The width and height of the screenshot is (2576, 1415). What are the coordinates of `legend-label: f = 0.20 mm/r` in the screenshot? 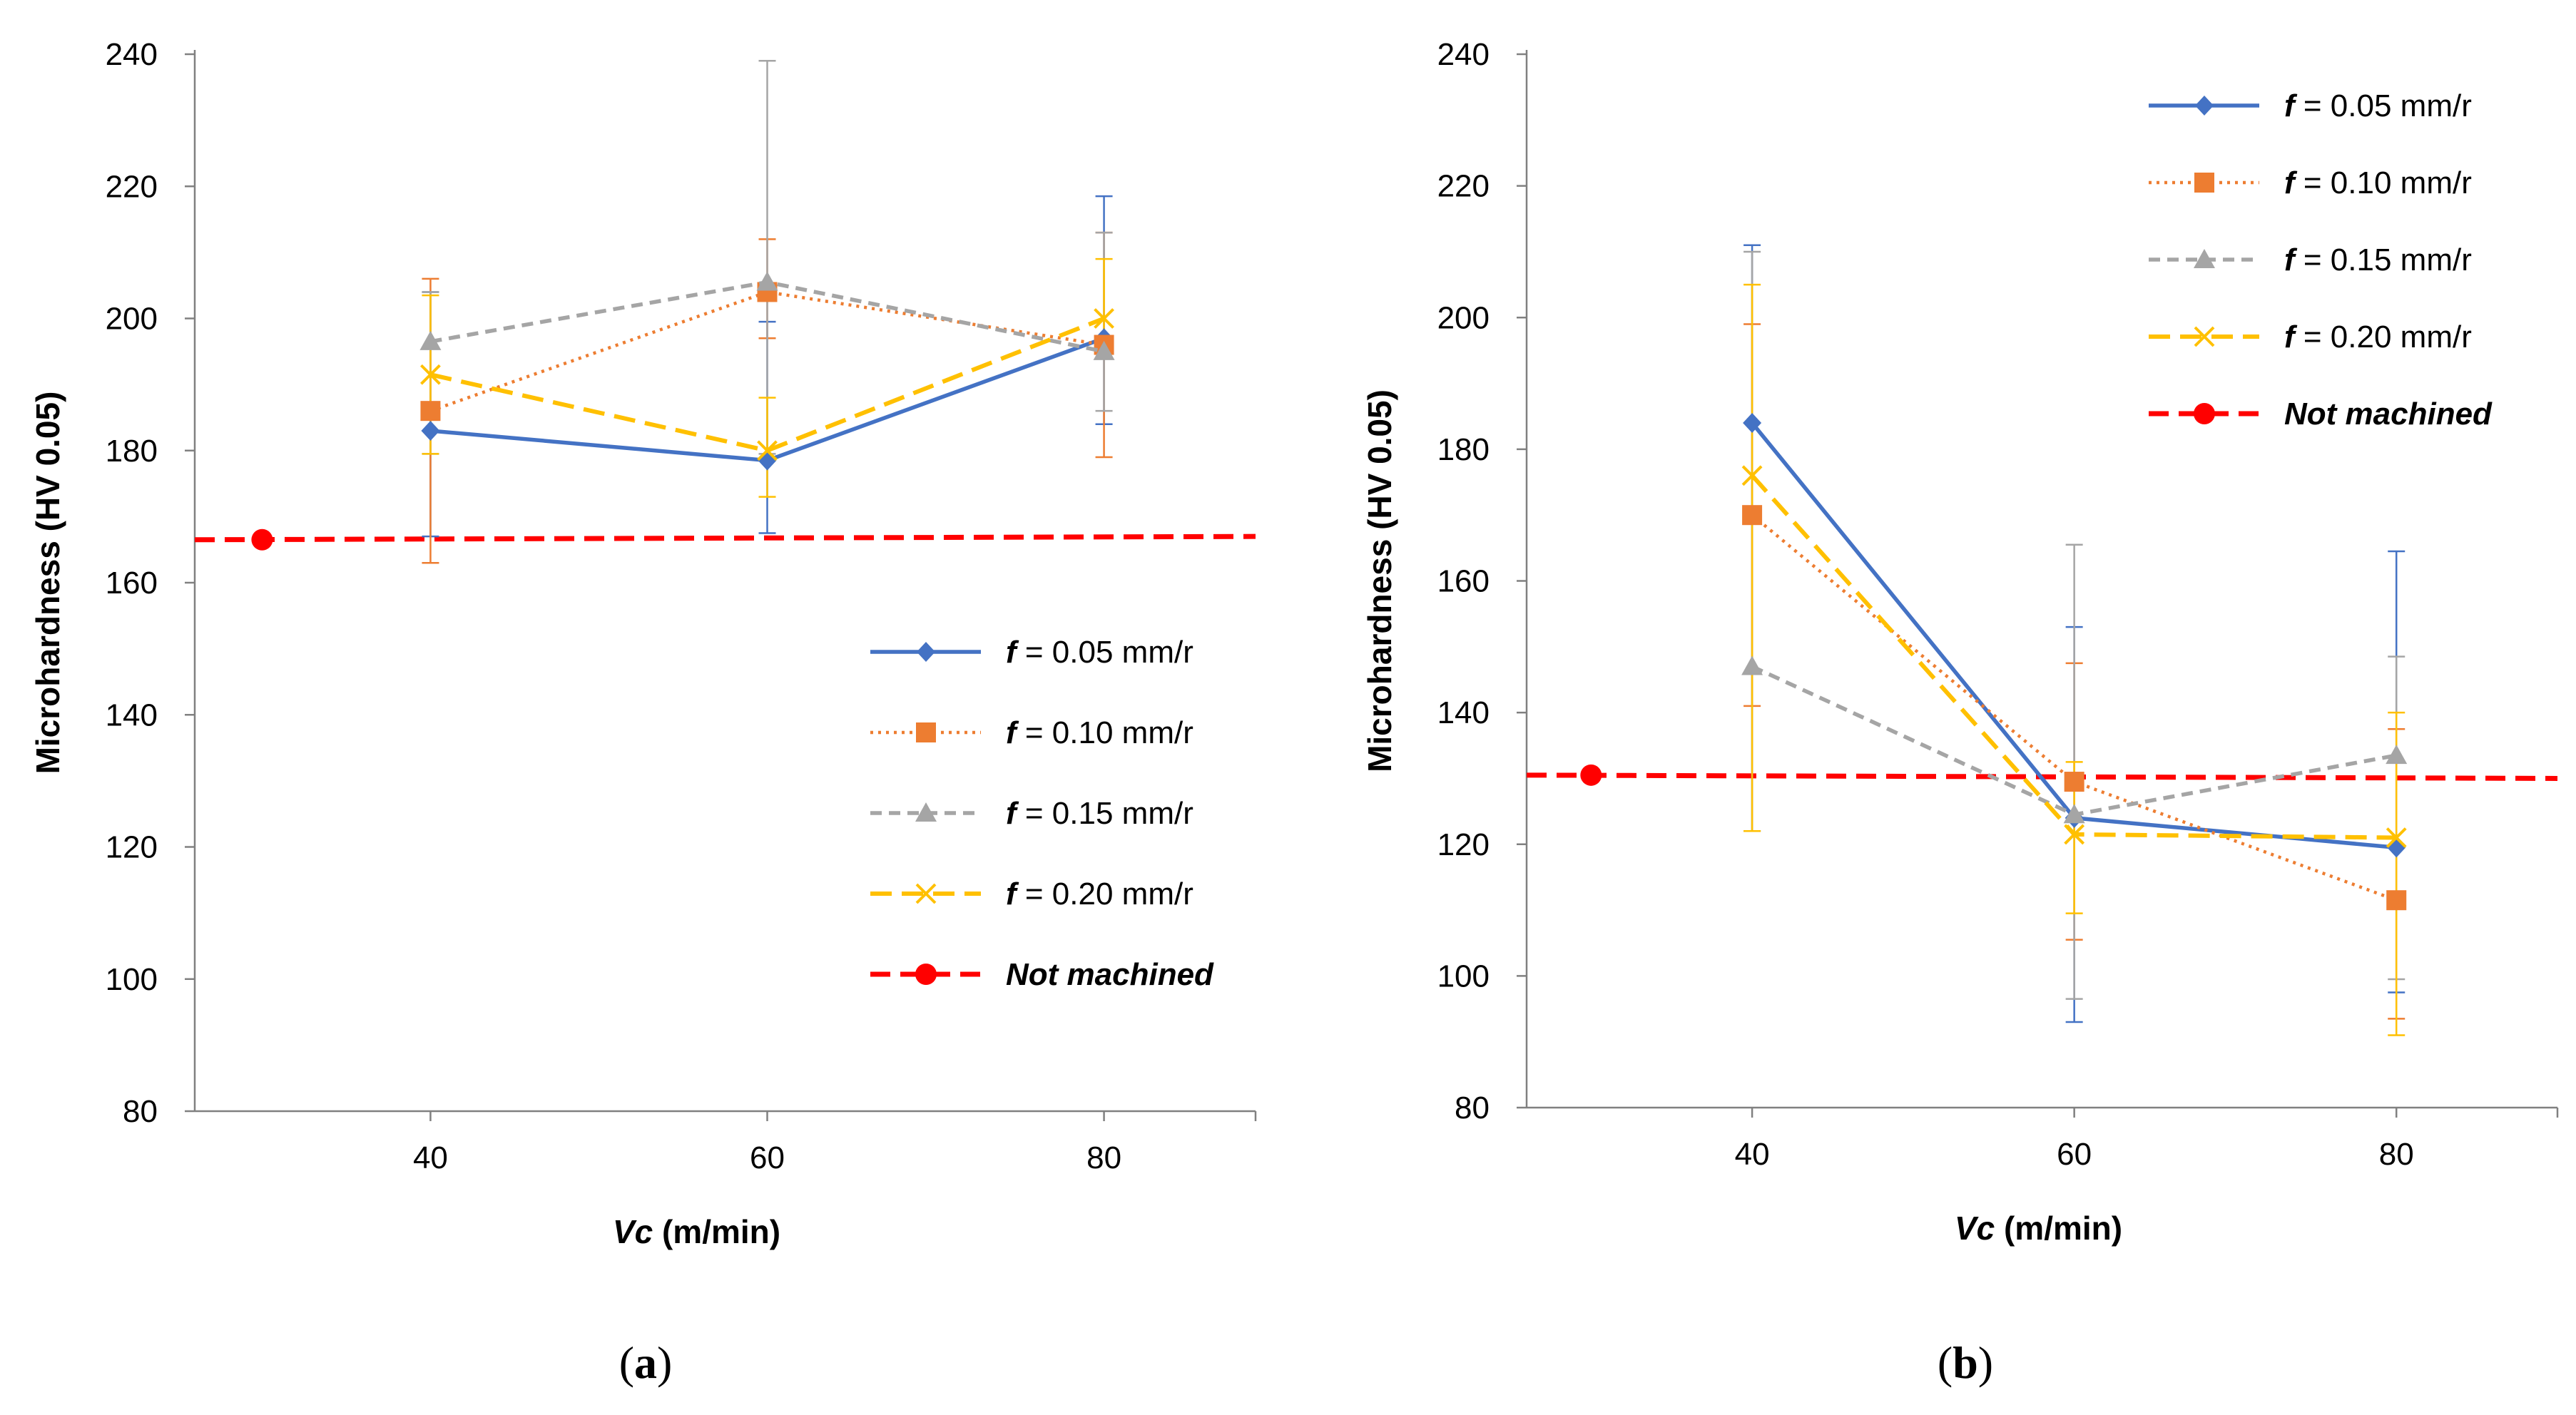 It's located at (2378, 337).